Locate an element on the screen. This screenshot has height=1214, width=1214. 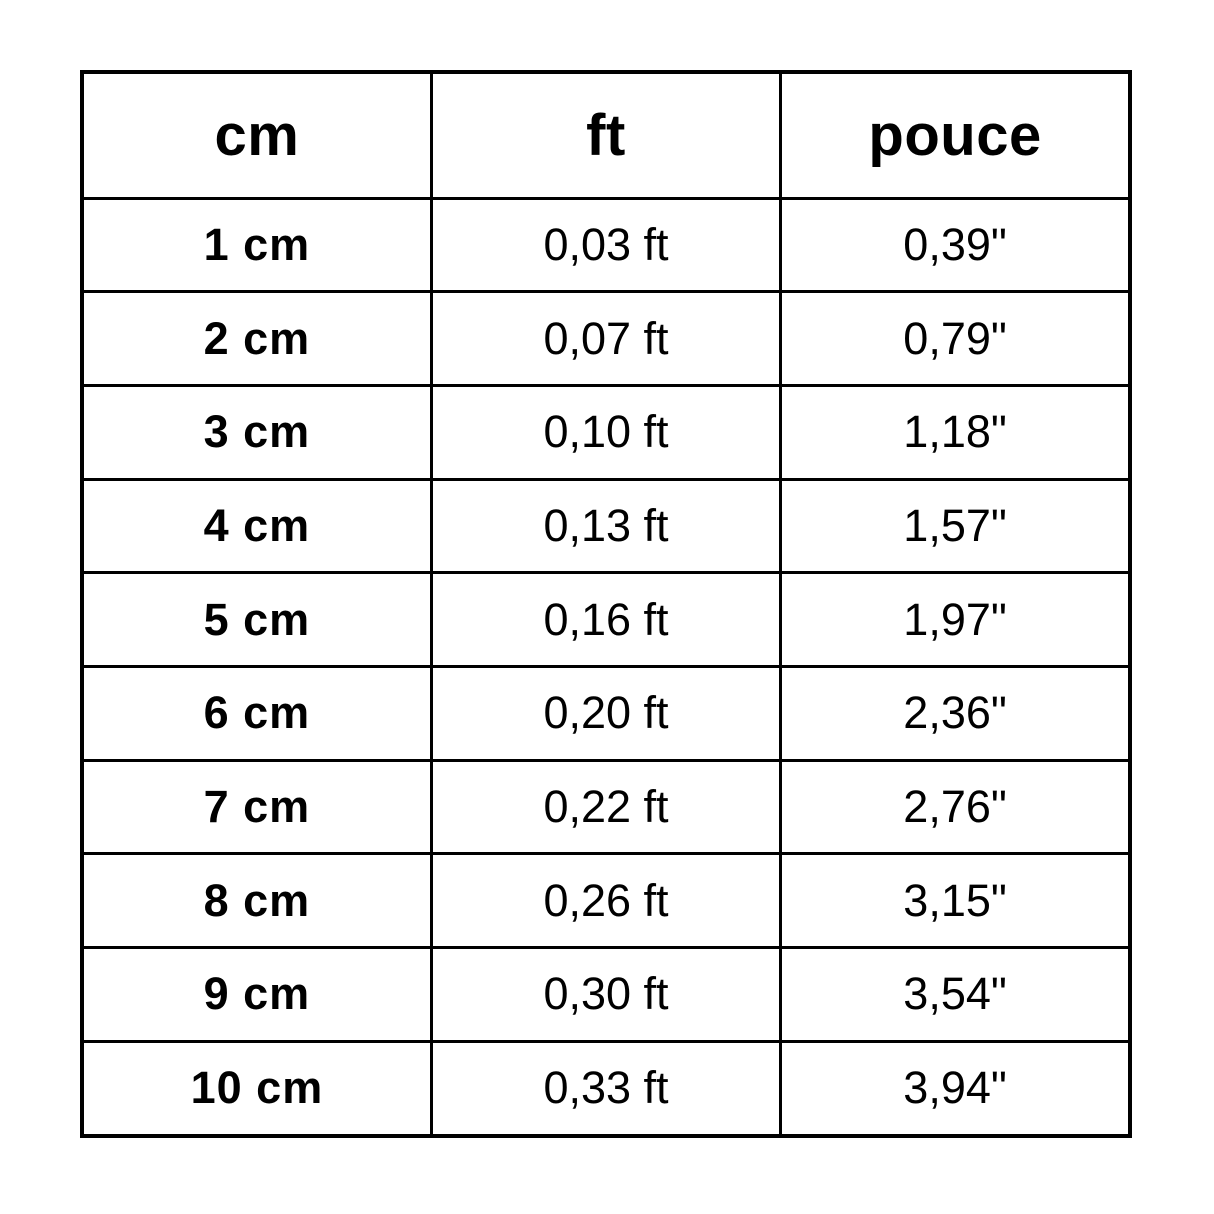
cell-pouce-1: 0,39" is located at coordinates (955, 245).